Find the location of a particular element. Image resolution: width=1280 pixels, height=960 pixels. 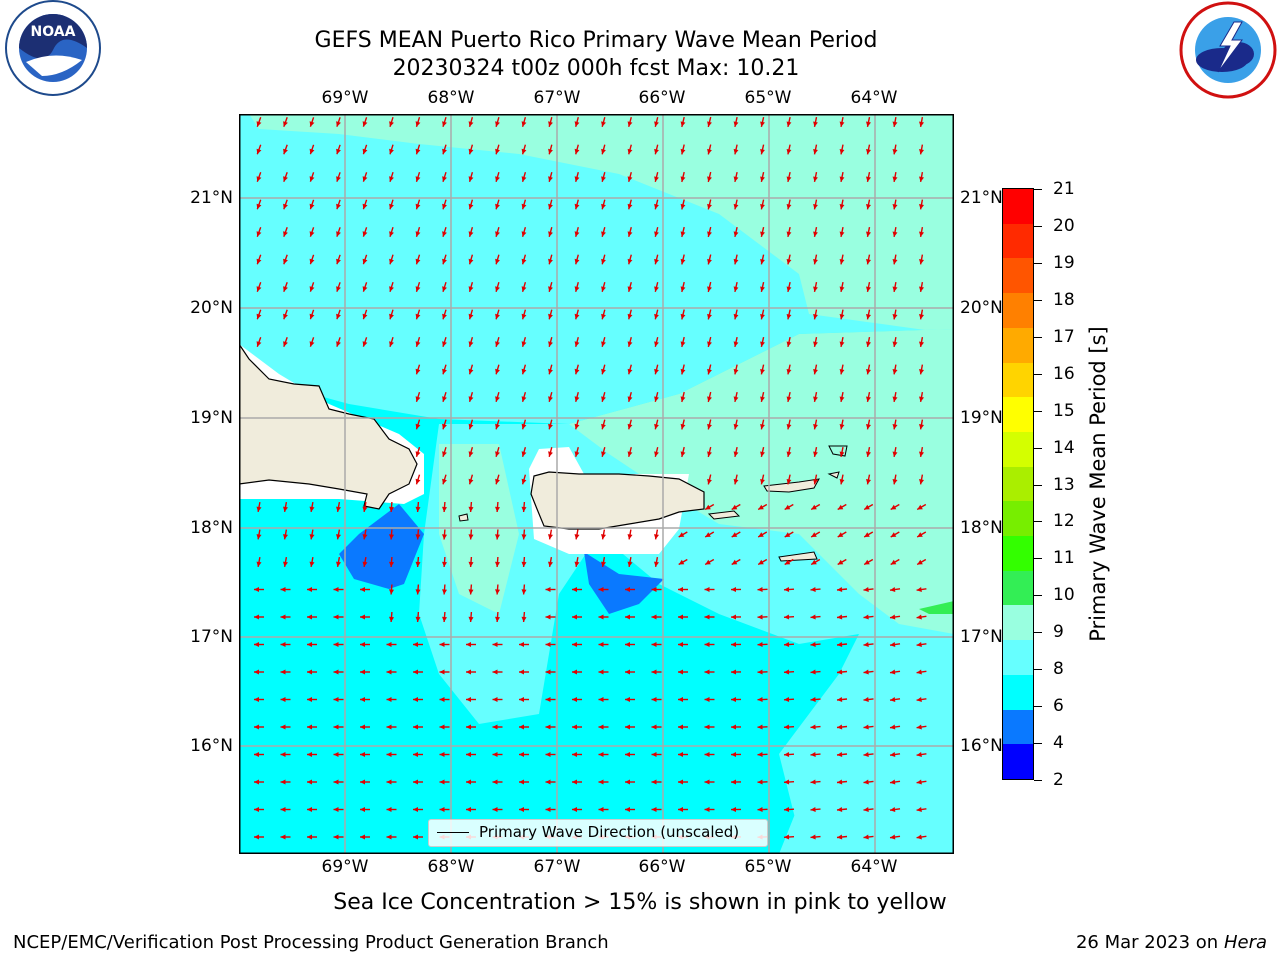

lat-label-right: 16°N is located at coordinates (981, 746).